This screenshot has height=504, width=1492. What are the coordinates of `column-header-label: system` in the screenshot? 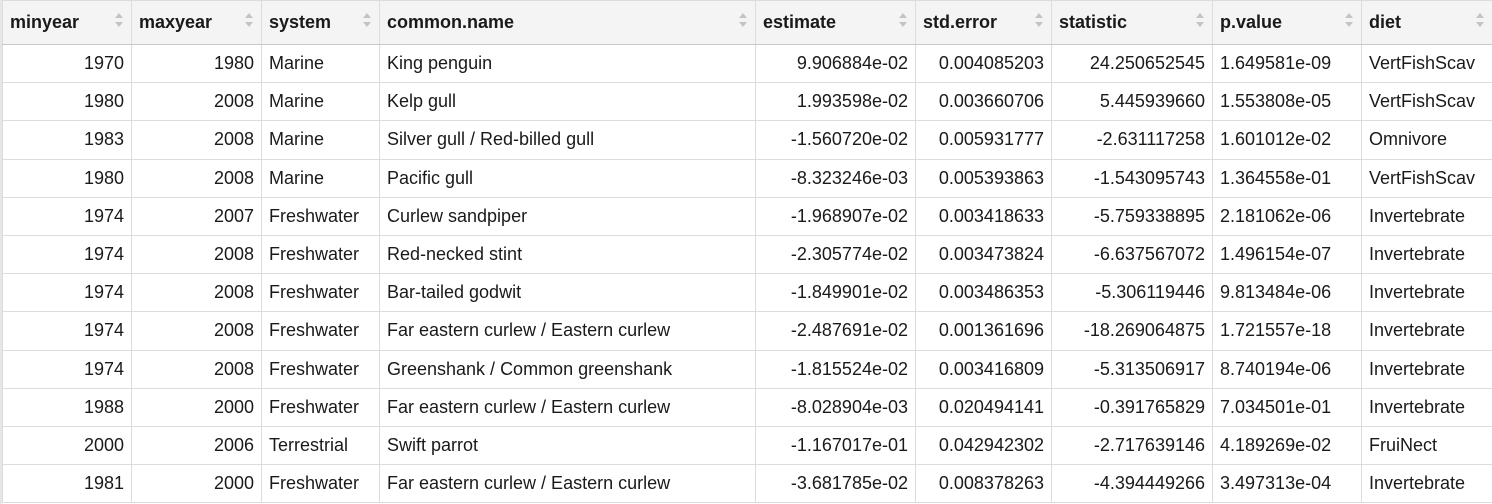 It's located at (300, 22).